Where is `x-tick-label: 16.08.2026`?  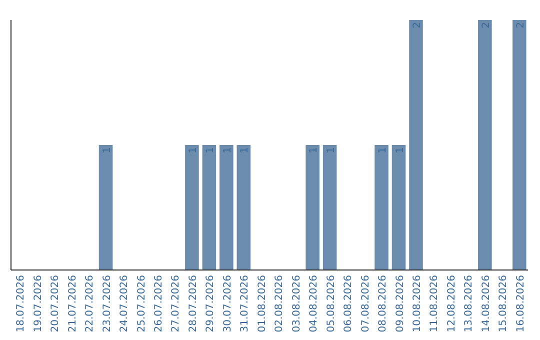
x-tick-label: 16.08.2026 is located at coordinates (520, 303).